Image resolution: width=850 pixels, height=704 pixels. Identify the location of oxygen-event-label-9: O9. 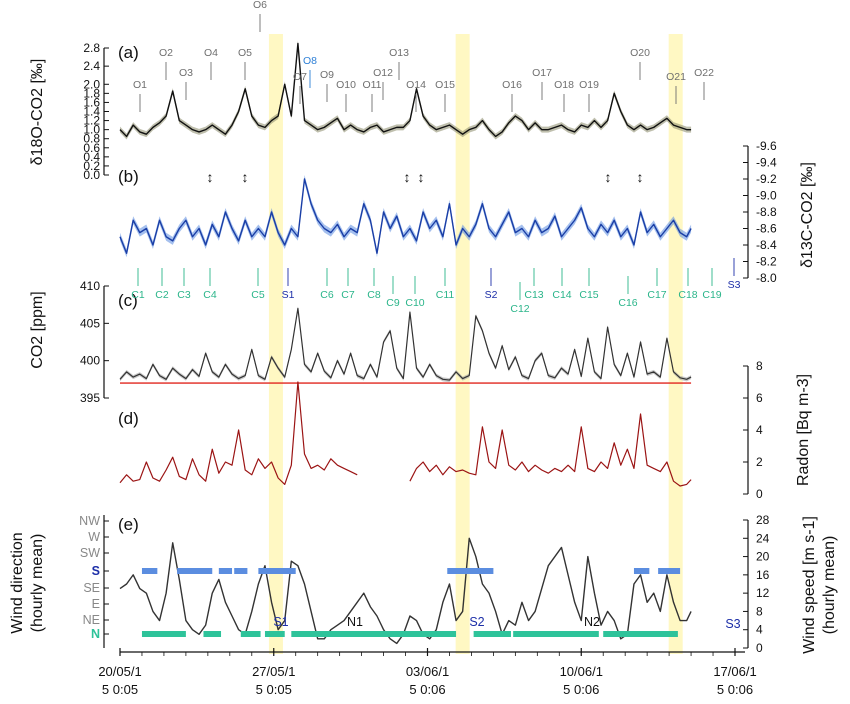
(327, 75).